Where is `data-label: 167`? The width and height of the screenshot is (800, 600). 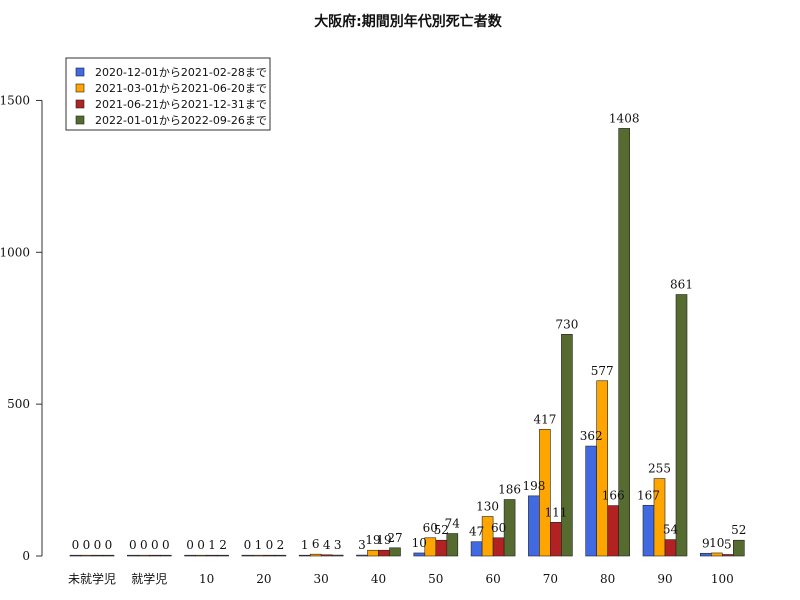 data-label: 167 is located at coordinates (648, 495).